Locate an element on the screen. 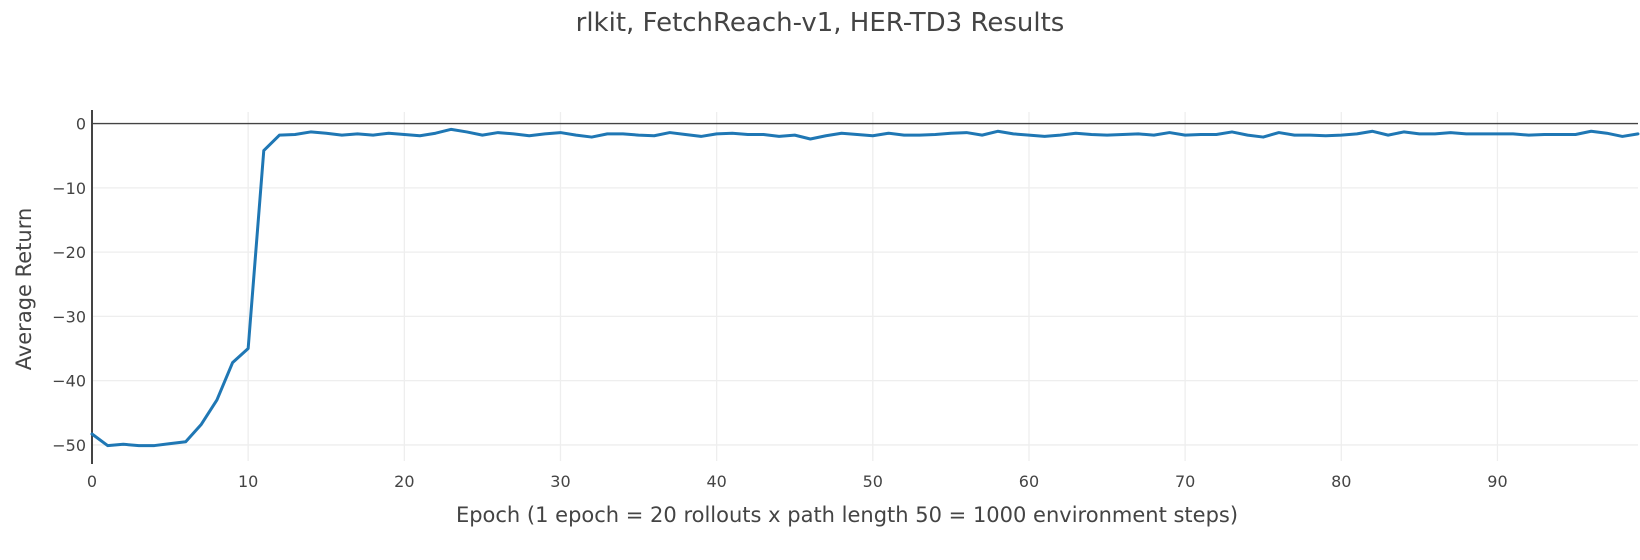 The height and width of the screenshot is (560, 1640). y-tick-label: 0 is located at coordinates (81, 124).